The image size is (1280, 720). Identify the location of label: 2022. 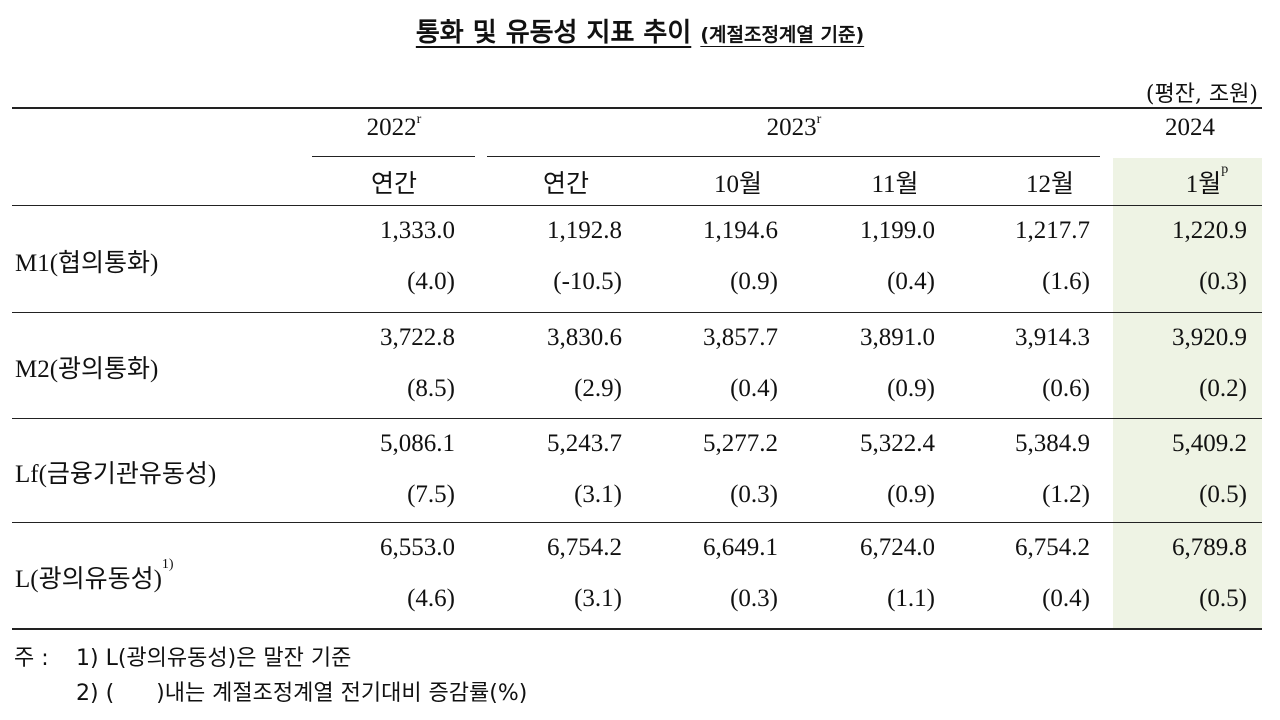
(391, 127).